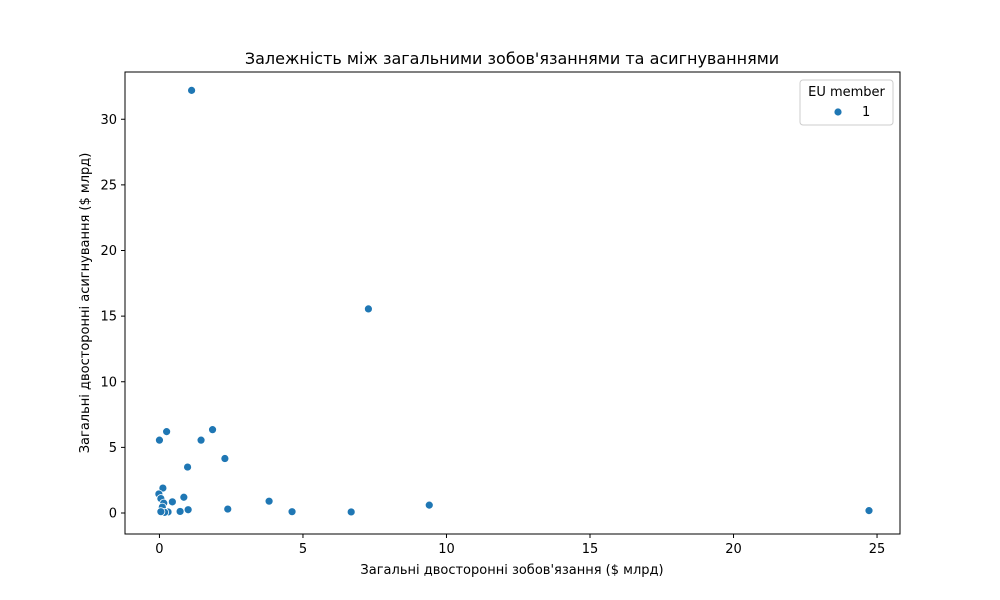 The width and height of the screenshot is (1000, 600). I want to click on x-axis-ticks: 0 5 10 15 20 25, so click(520, 545).